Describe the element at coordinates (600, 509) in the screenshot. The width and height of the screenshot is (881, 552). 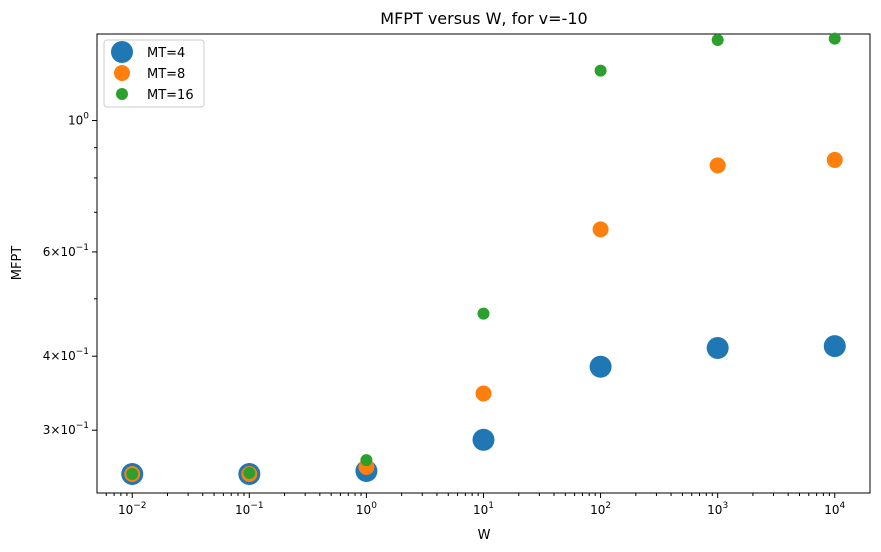
I see `x-tick-label: 10²` at that location.